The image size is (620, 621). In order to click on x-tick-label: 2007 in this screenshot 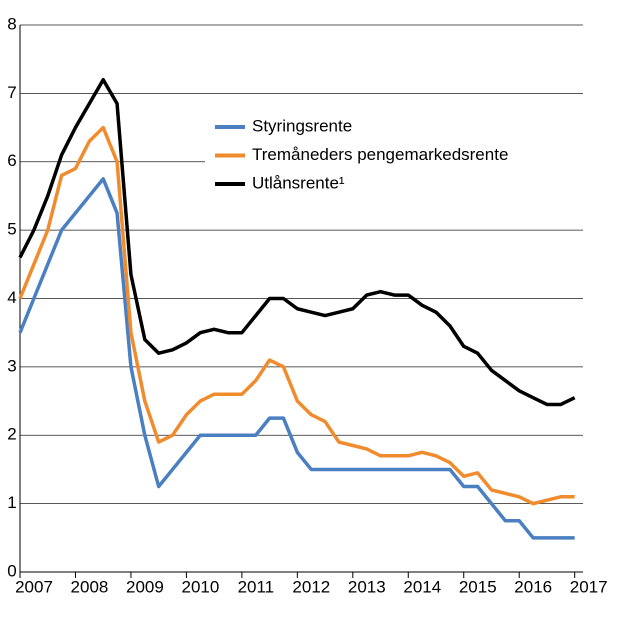, I will do `click(34, 586)`.